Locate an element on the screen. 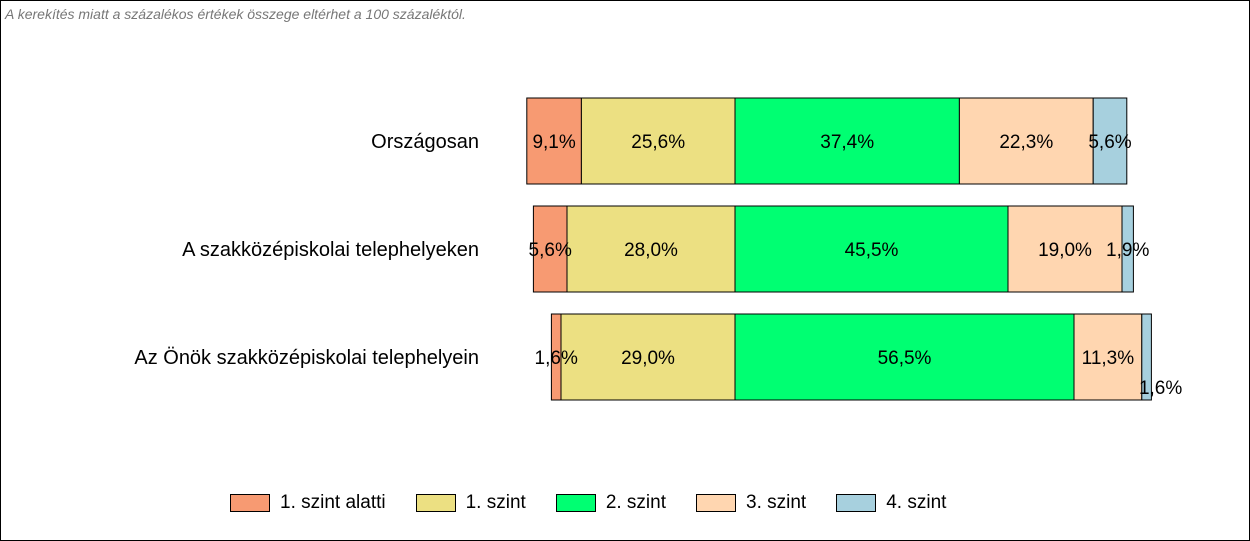  data-label: 25,6% is located at coordinates (658, 142).